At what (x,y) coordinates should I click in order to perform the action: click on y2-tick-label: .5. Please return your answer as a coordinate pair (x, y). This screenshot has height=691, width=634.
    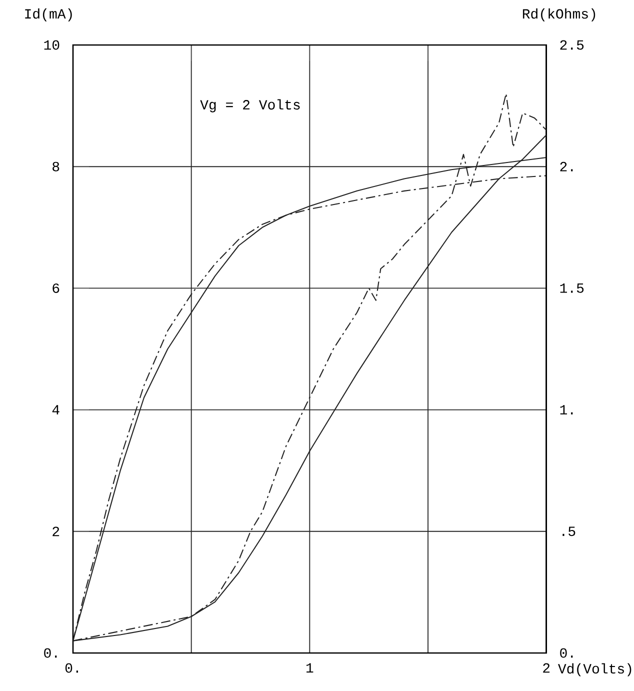
    Looking at the image, I should click on (569, 531).